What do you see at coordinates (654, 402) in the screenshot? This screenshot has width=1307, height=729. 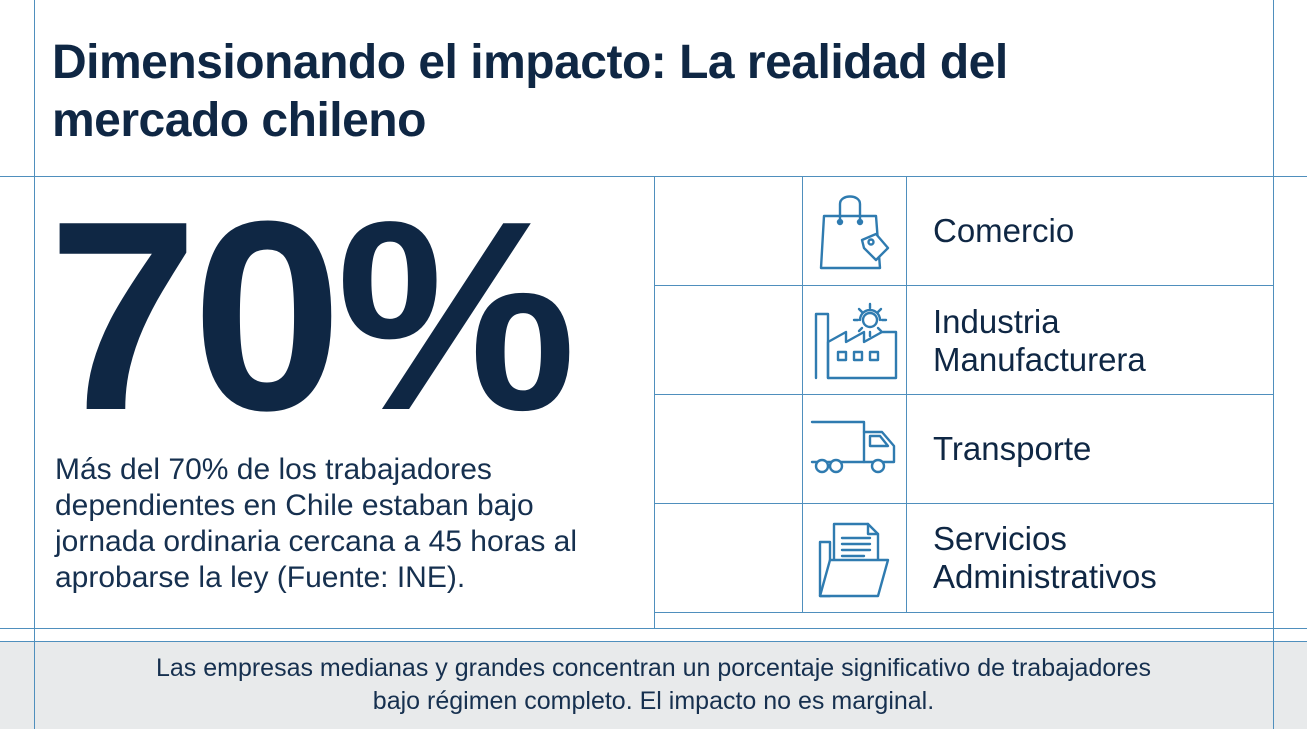 I see `grid-line-divider` at bounding box center [654, 402].